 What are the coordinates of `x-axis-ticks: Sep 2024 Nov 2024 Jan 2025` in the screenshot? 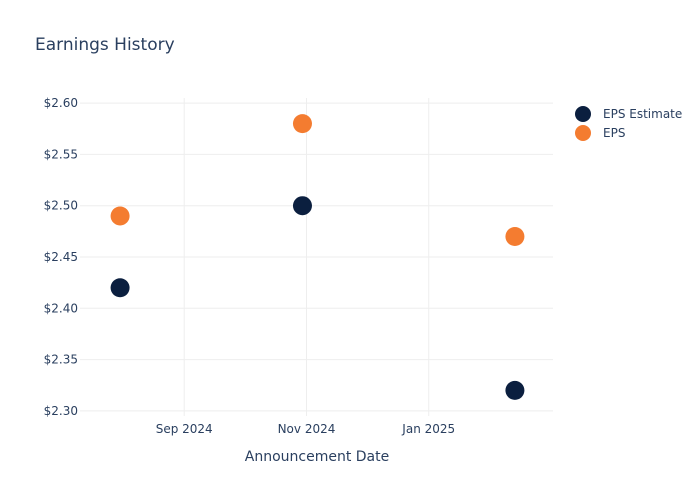 It's located at (305, 429).